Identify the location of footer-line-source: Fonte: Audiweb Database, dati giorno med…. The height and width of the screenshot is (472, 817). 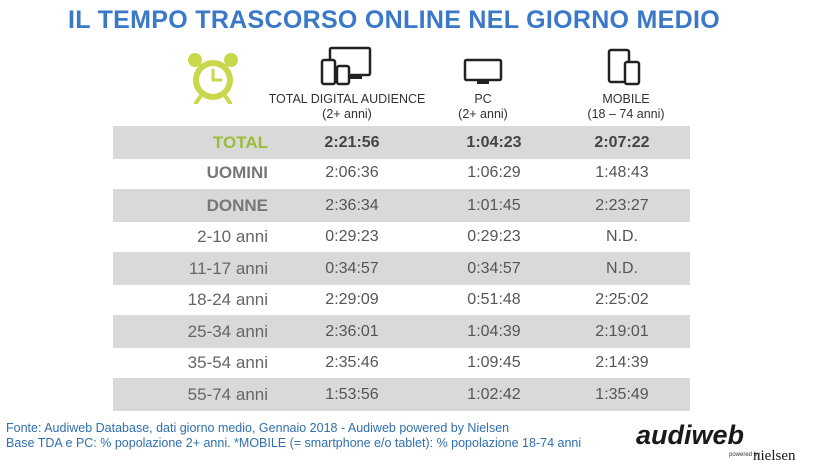
(258, 428).